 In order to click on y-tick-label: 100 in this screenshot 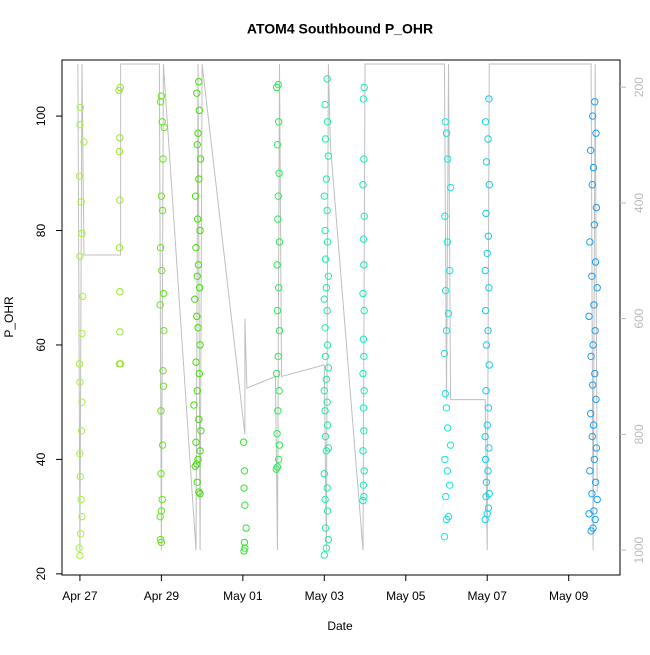, I will do `click(41, 116)`.